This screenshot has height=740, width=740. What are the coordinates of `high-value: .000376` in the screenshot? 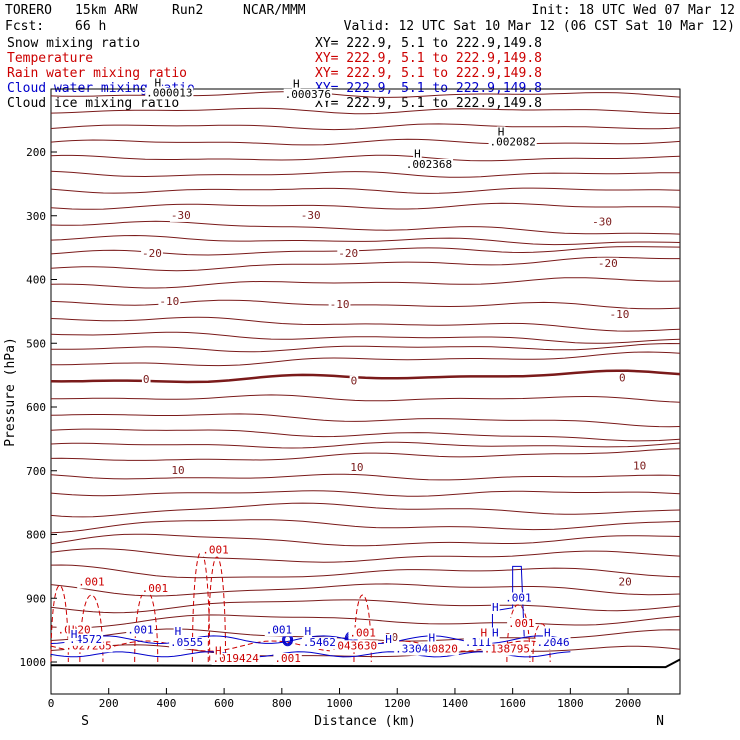 It's located at (308, 94).